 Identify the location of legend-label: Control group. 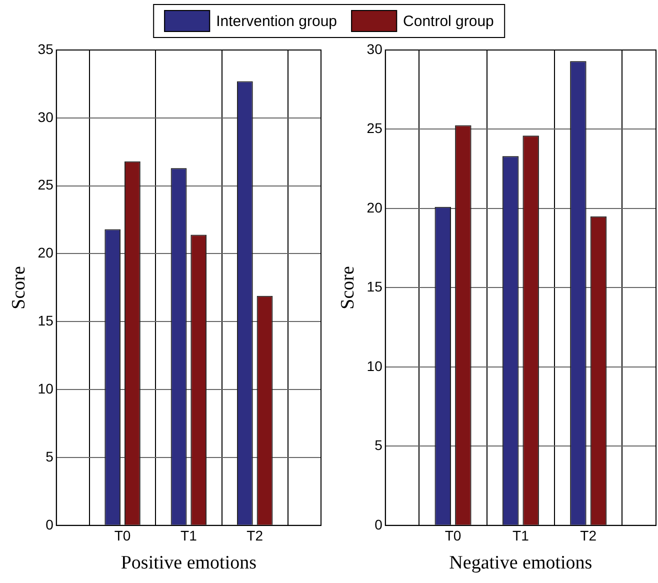
(448, 21).